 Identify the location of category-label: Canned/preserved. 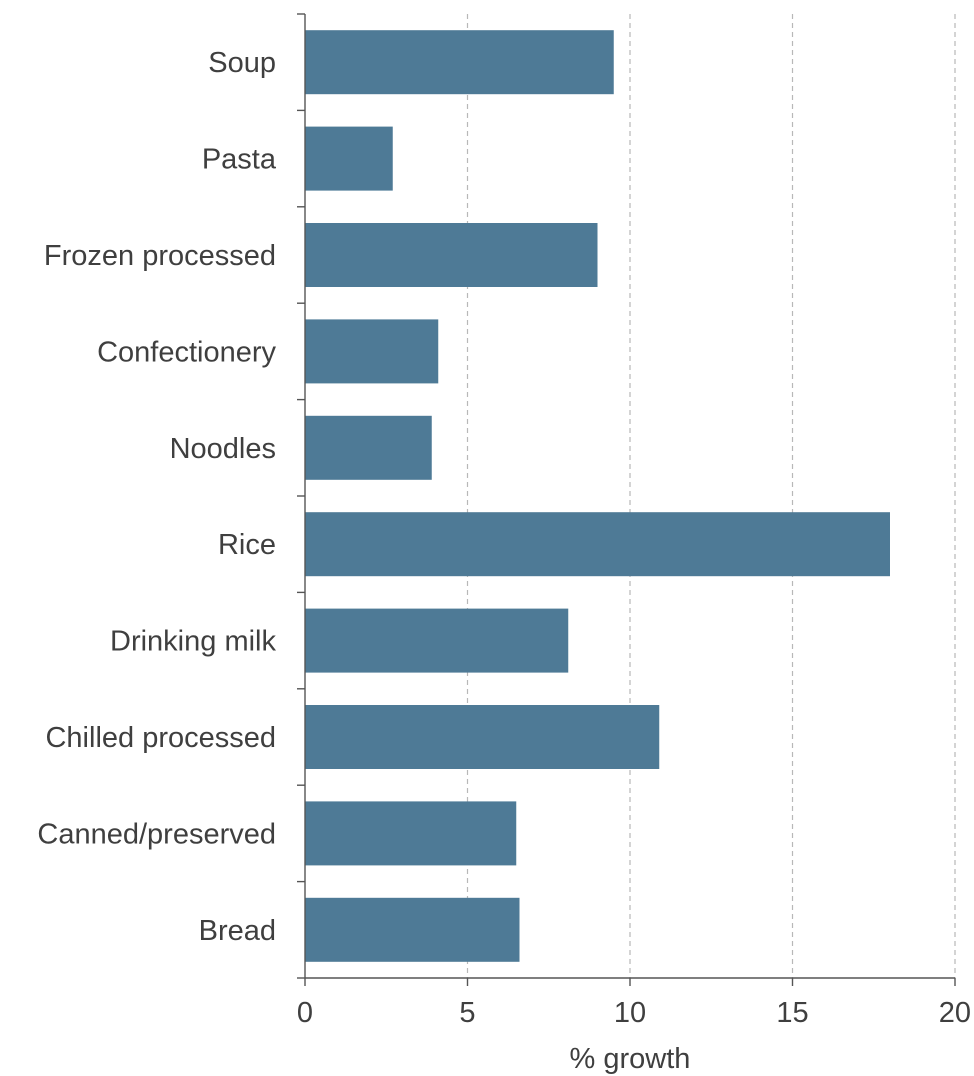
(156, 834).